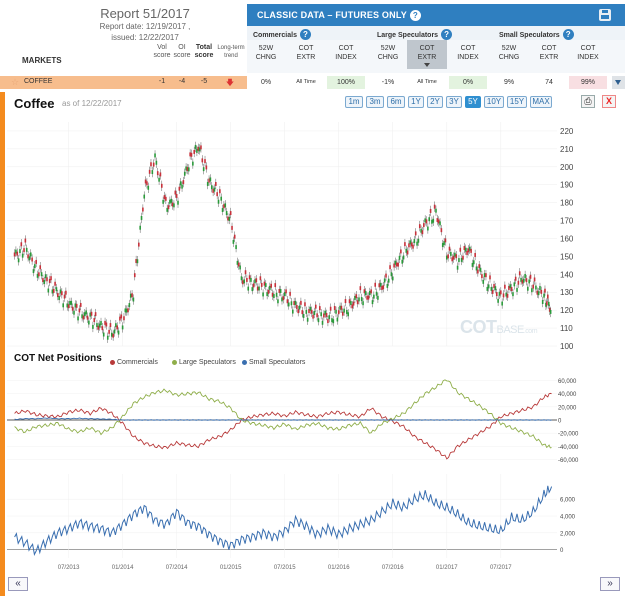 The image size is (625, 596). Describe the element at coordinates (567, 395) in the screenshot. I see `y-tick-label: 40,000` at that location.